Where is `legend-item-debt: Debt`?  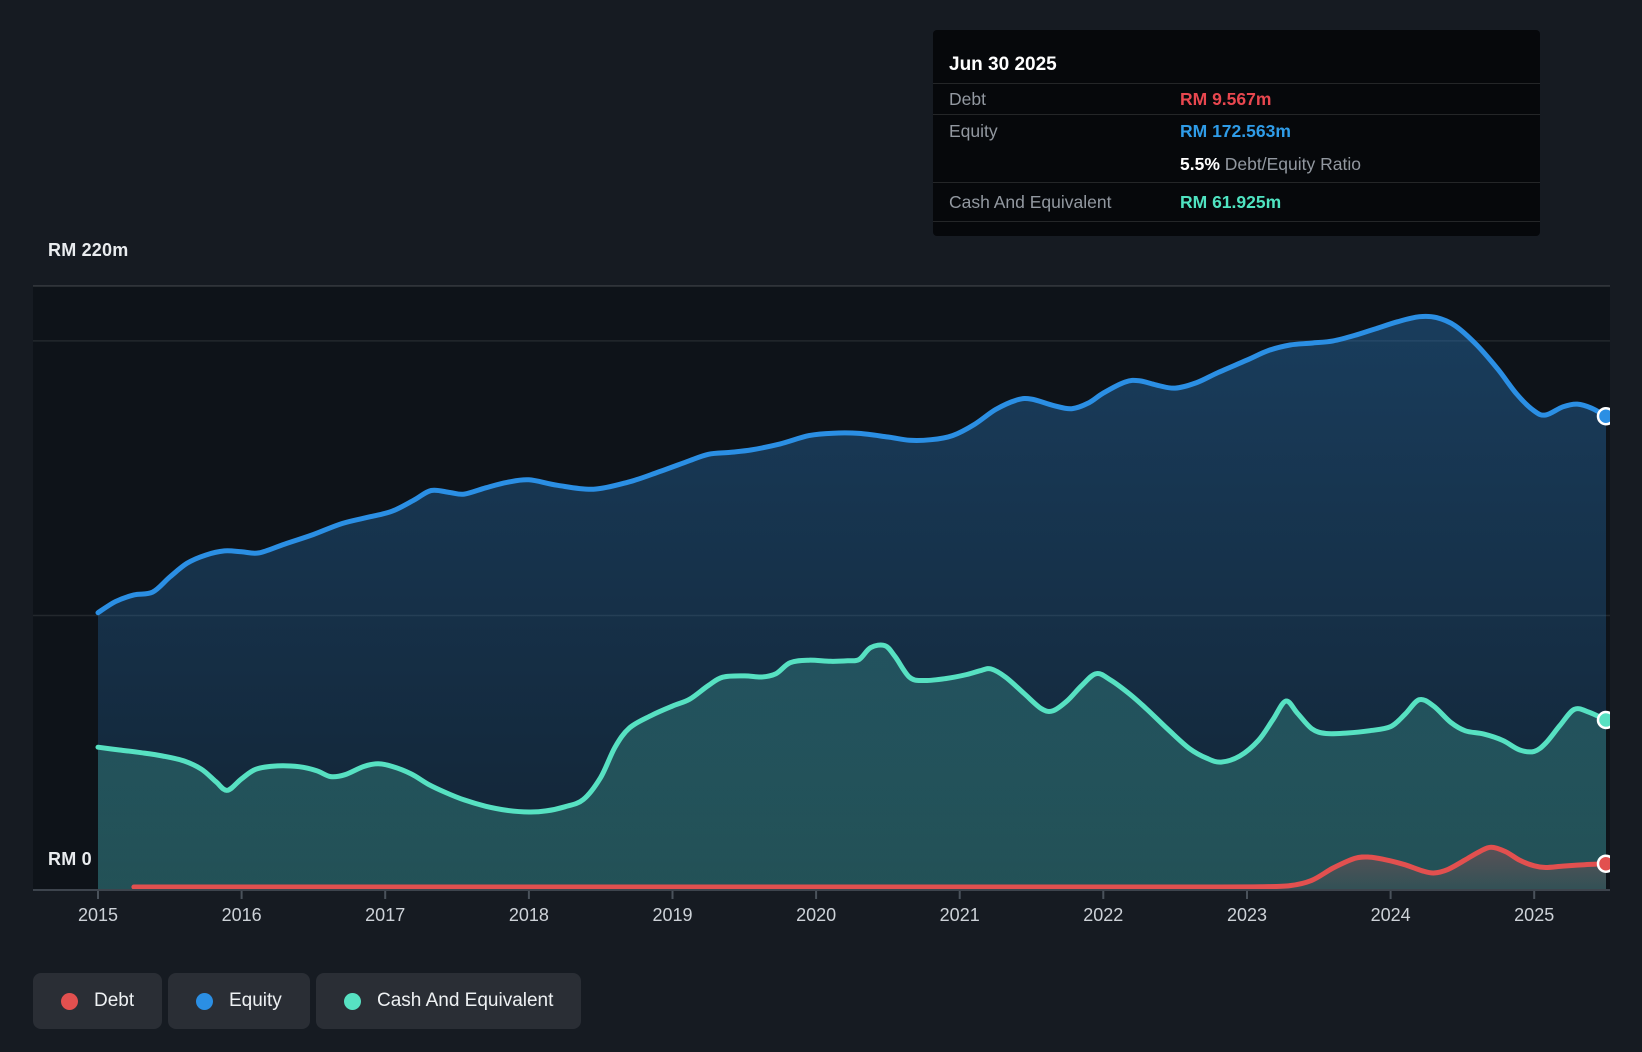 legend-item-debt: Debt is located at coordinates (98, 1001).